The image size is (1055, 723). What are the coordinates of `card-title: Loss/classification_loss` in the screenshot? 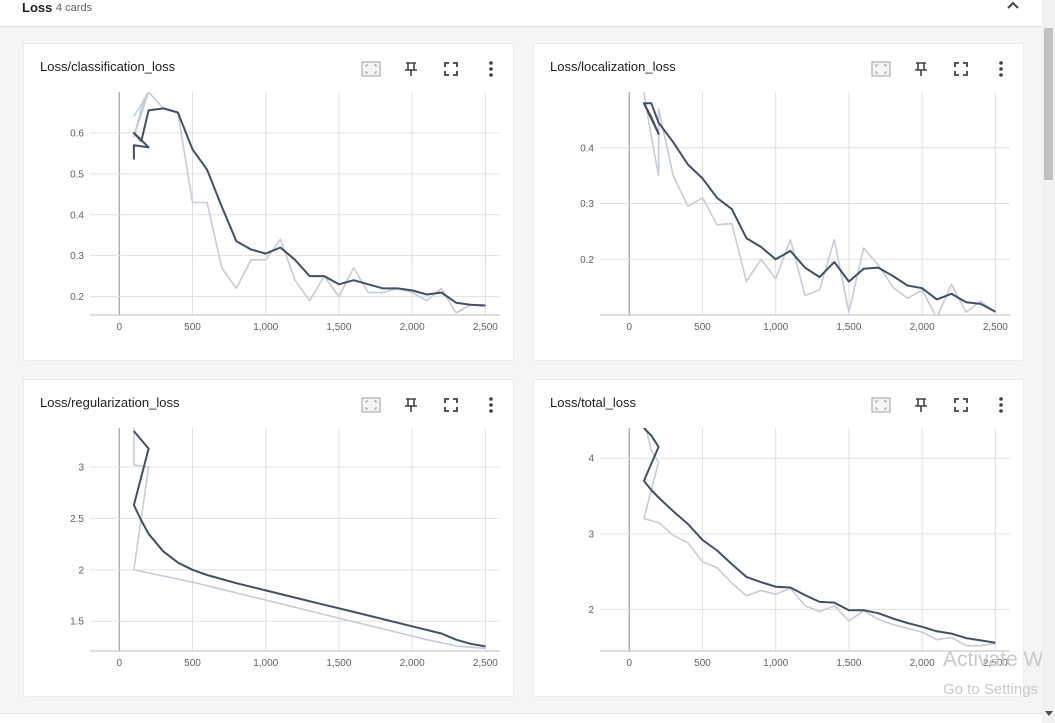 It's located at (108, 66).